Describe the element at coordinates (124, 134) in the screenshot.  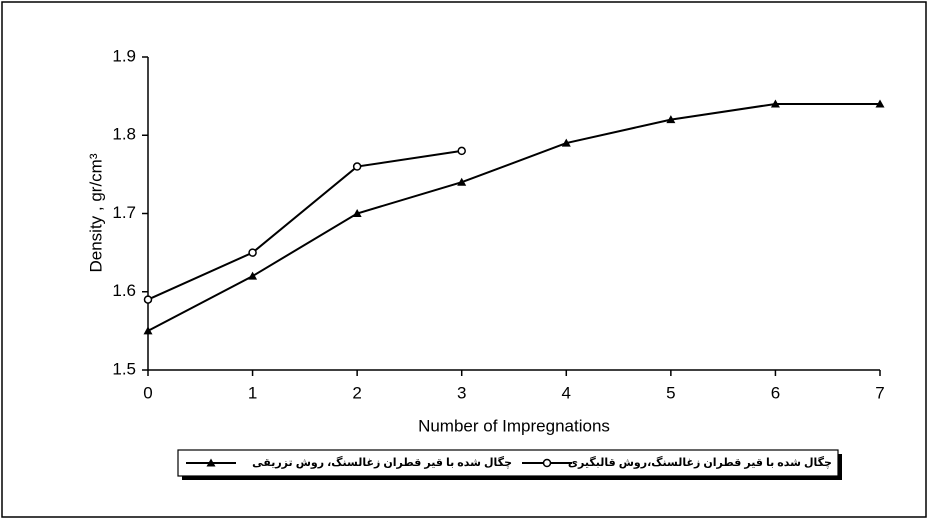
I see `y-tick-label: 1.8` at that location.